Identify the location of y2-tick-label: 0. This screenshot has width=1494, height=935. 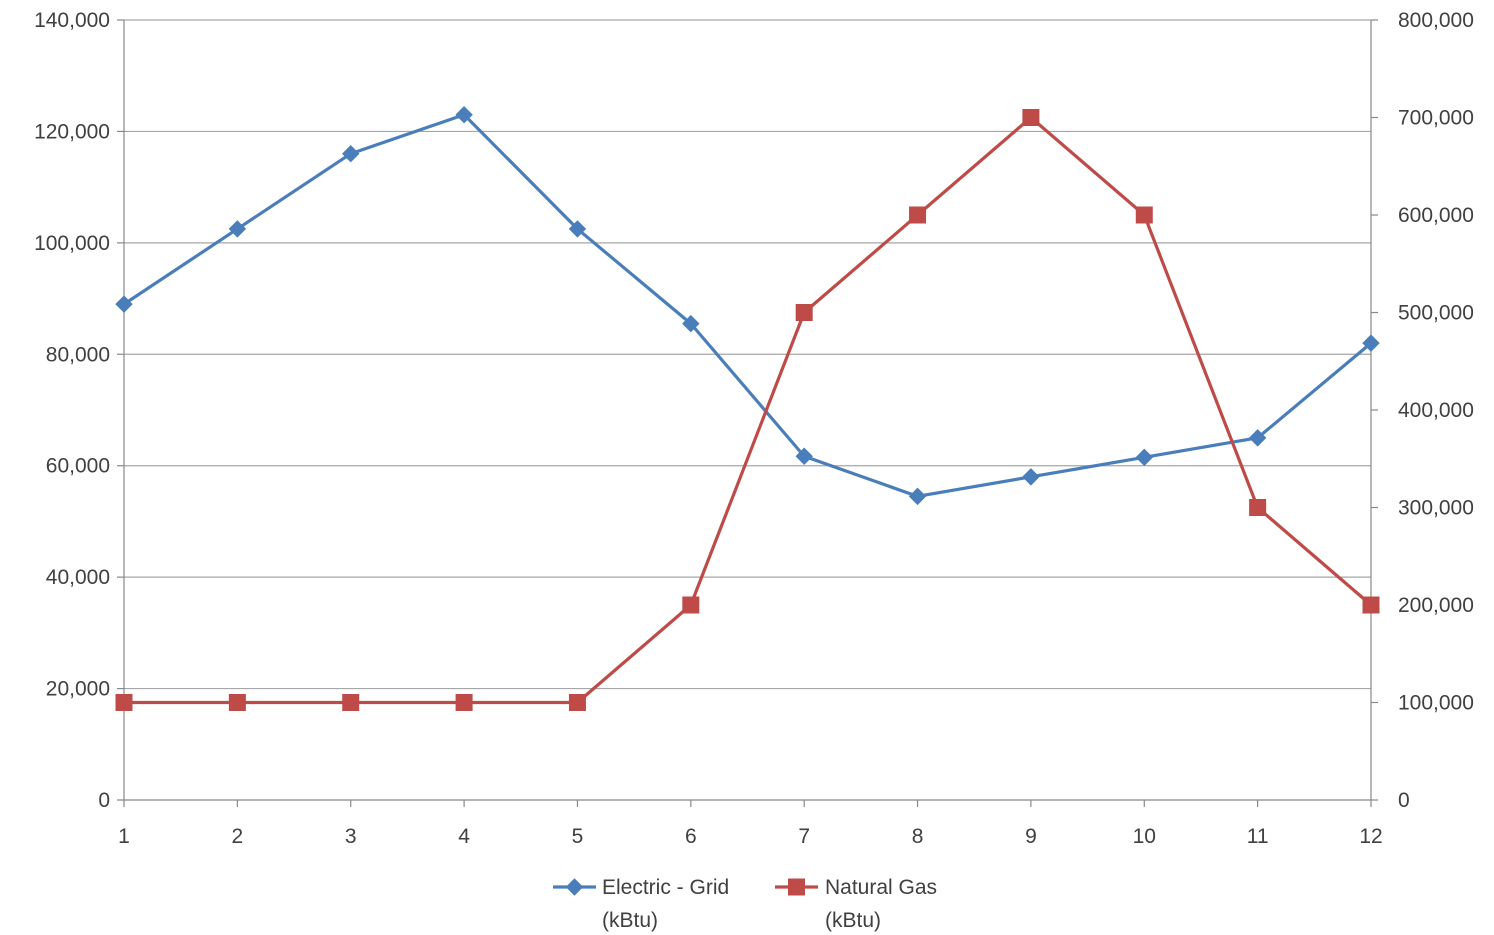
(1404, 800).